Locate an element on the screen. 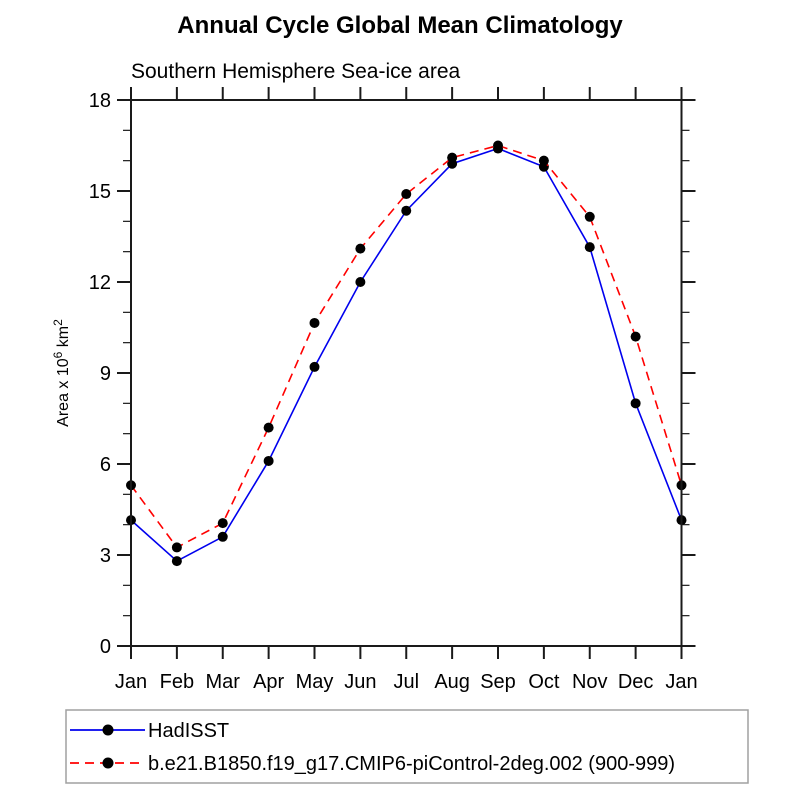  x-tick-label: Feb is located at coordinates (177, 682).